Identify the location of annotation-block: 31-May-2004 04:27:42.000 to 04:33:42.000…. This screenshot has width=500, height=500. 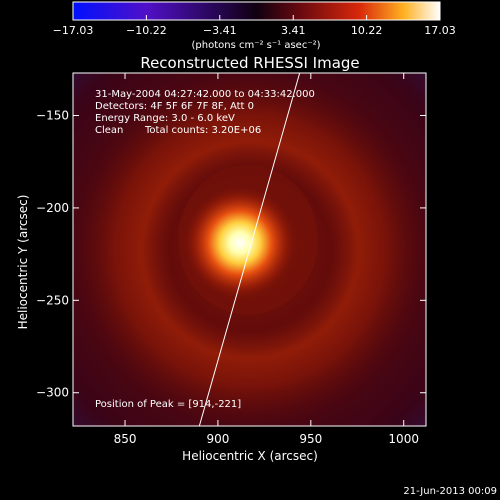
(205, 112).